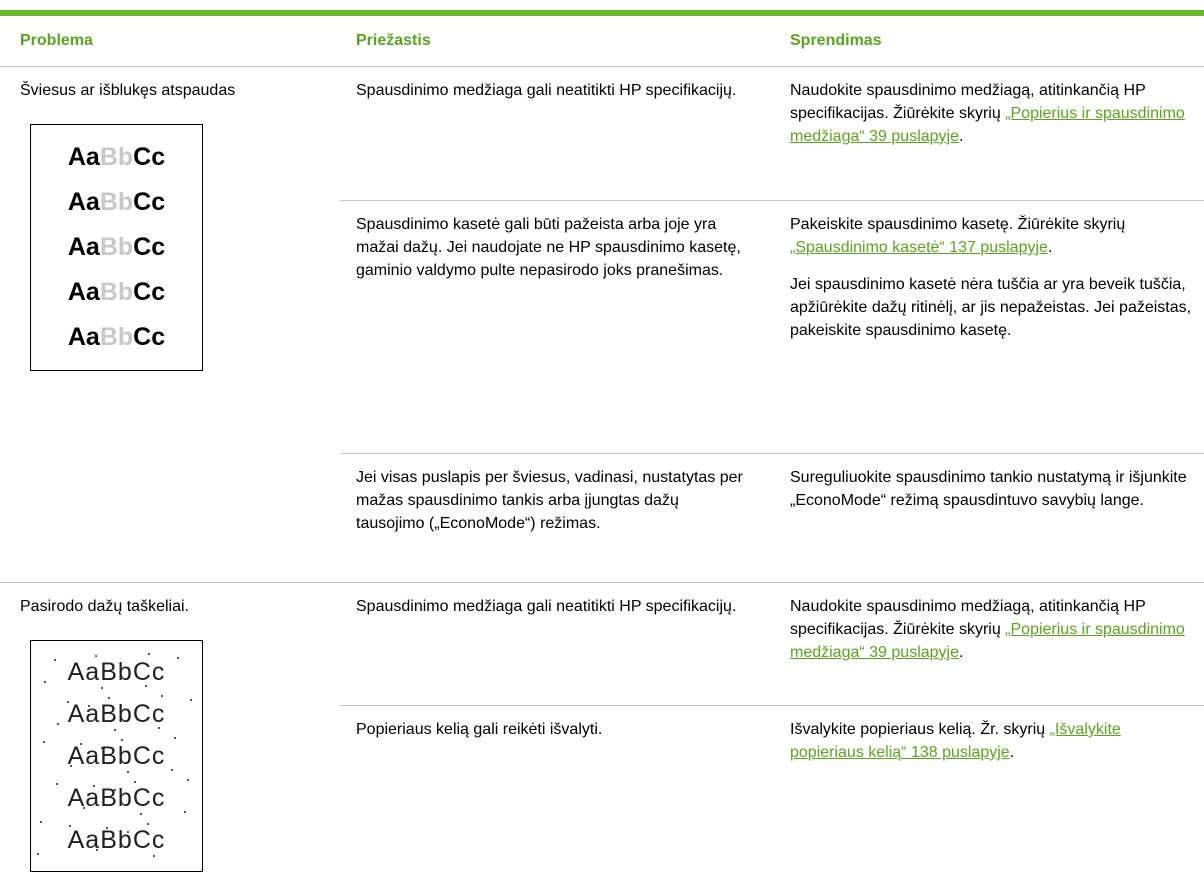 This screenshot has height=876, width=1204. Describe the element at coordinates (479, 729) in the screenshot. I see `cause-text: Popieriaus kelią gali reikėti išvalyti.` at that location.